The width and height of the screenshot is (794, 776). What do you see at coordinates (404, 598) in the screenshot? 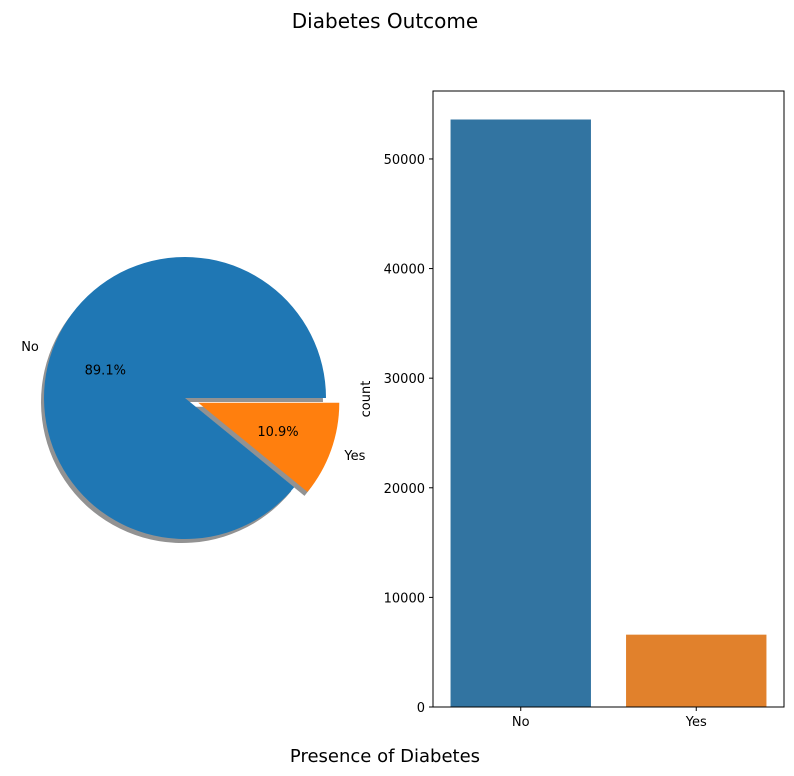
I see `y-tick-label-10000: 10000` at bounding box center [404, 598].